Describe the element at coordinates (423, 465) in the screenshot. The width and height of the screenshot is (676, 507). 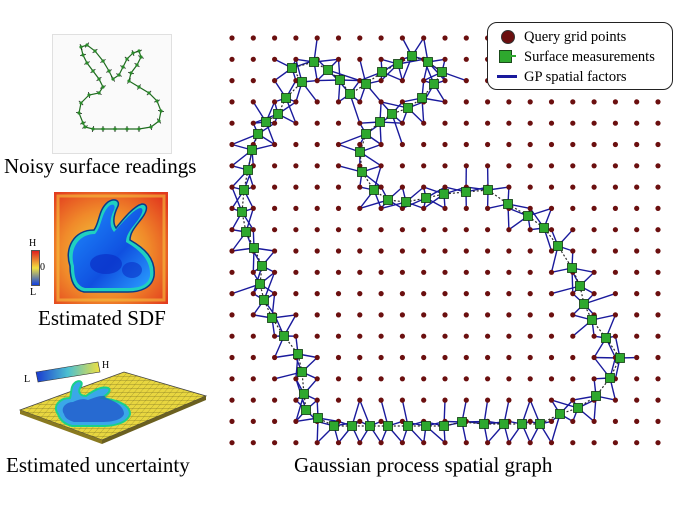
I see `graph-caption: Gaussian process spatial graph` at that location.